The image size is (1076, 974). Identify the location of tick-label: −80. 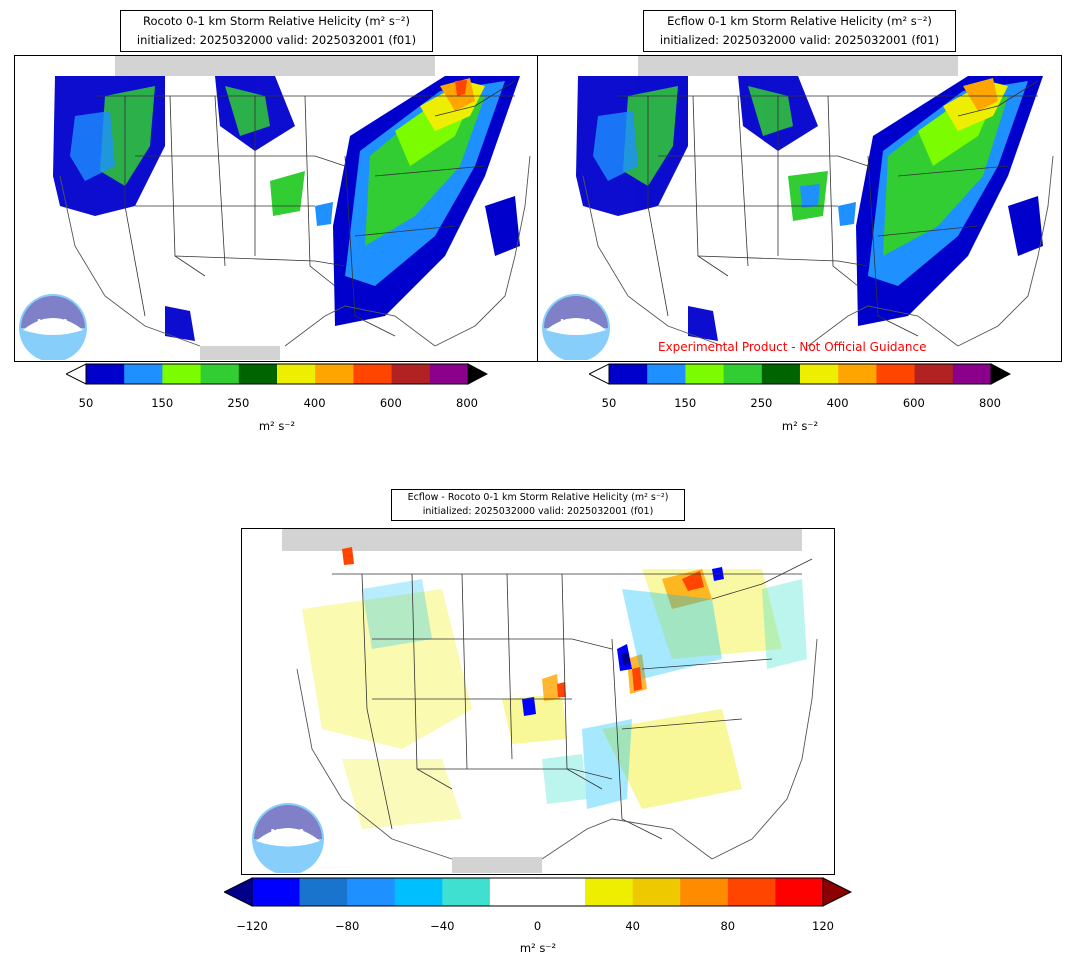
(347, 926).